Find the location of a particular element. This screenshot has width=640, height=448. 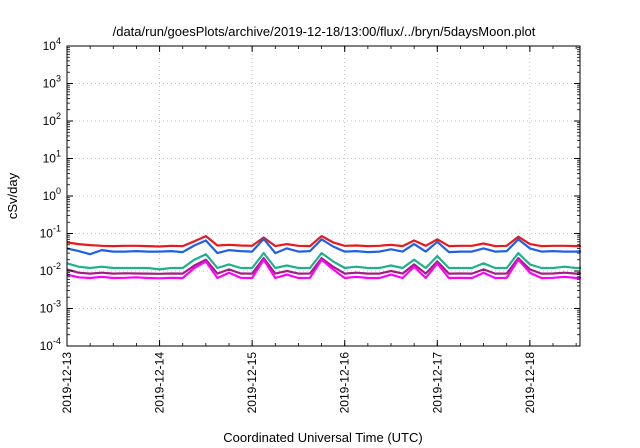

y-tick-exponent: -2 is located at coordinates (57, 266).